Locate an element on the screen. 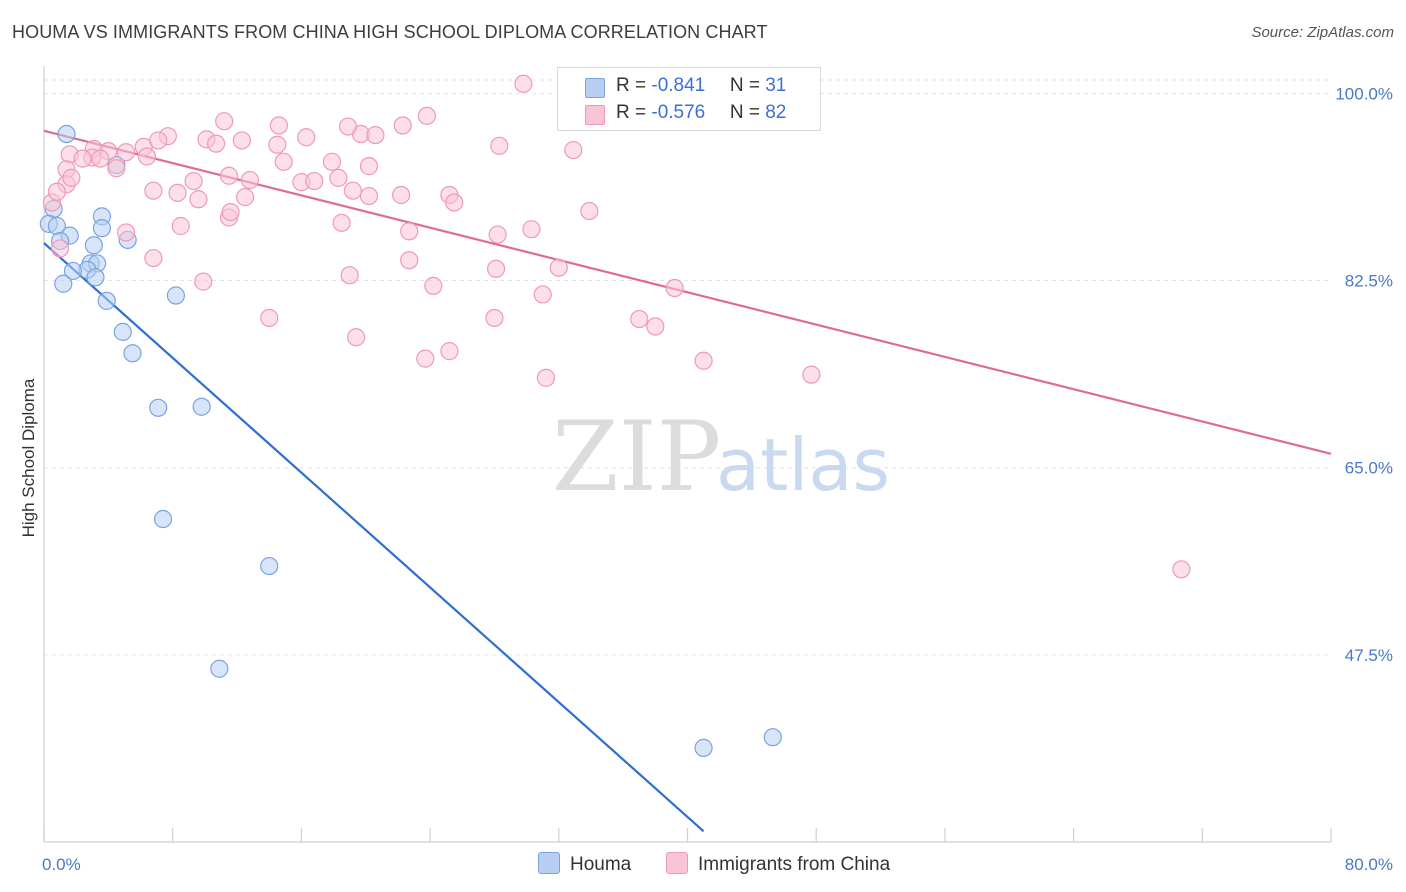 This screenshot has height=892, width=1406. bottom-legend-swatch-houma is located at coordinates (549, 863).